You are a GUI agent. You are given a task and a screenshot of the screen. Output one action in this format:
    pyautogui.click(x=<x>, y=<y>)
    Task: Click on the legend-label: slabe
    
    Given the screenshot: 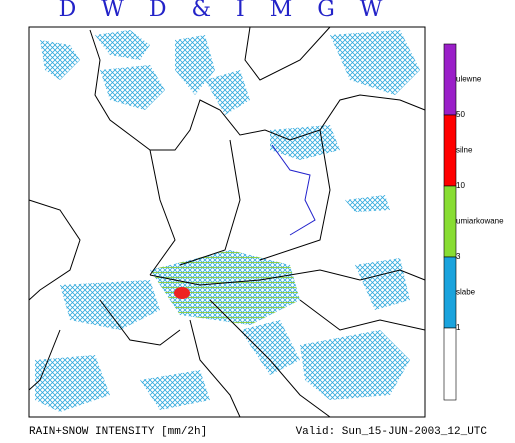 What is the action you would take?
    pyautogui.click(x=466, y=292)
    